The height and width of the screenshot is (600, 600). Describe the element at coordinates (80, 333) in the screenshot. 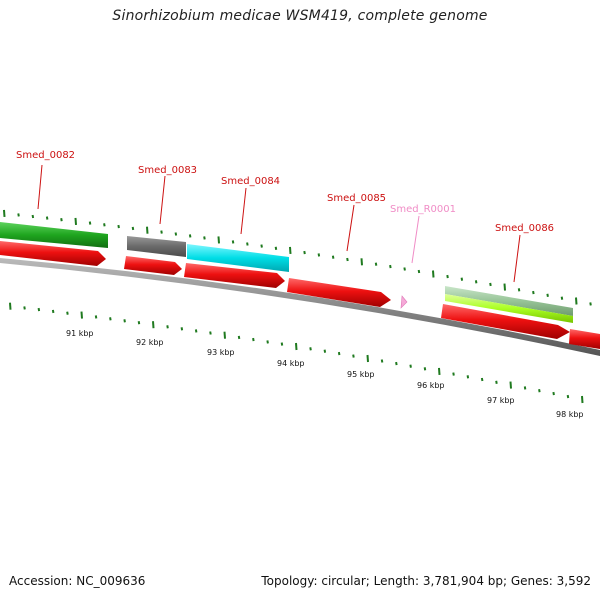

I see `scale-label-91: 91 kbp` at that location.